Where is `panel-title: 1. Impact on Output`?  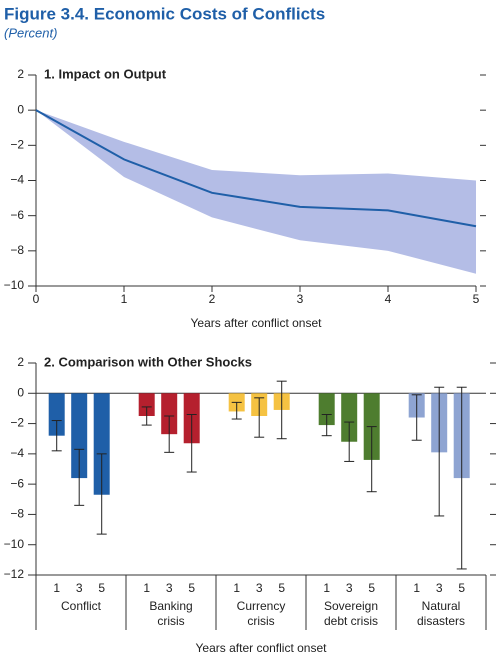 panel-title: 1. Impact on Output is located at coordinates (105, 73).